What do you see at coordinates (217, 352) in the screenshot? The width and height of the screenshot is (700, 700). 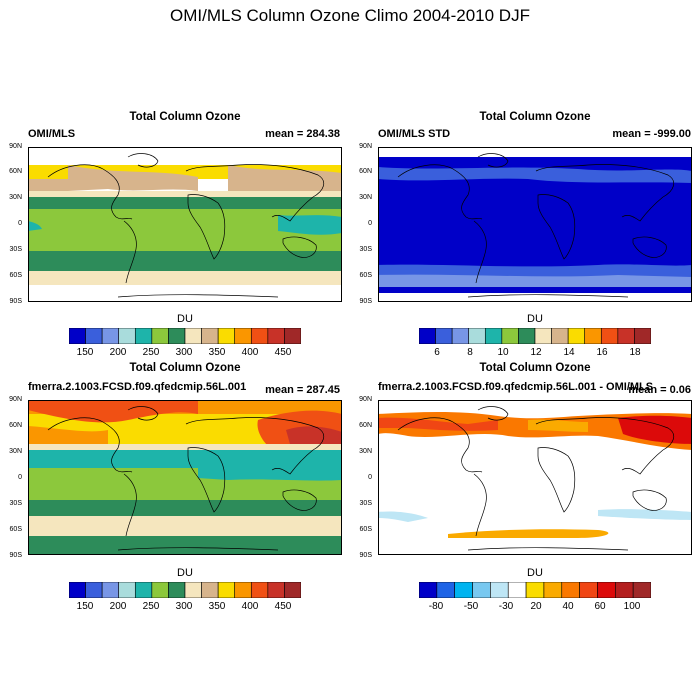 I see `colorbar-tick: 350` at bounding box center [217, 352].